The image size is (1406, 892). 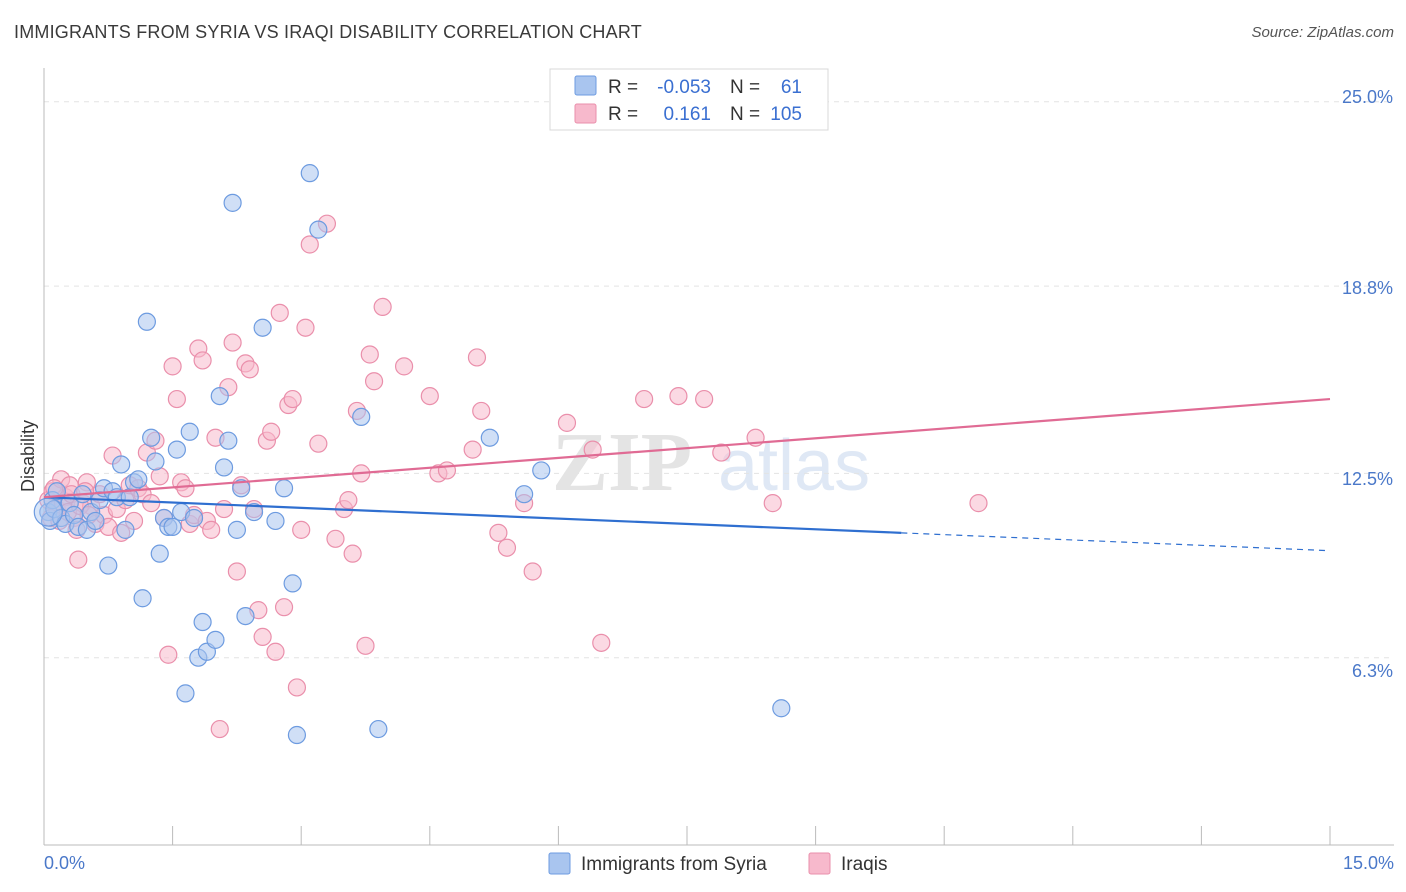 What do you see at coordinates (864, 864) in the screenshot?
I see `series-legend-label-iraqis: Iraqis` at bounding box center [864, 864].